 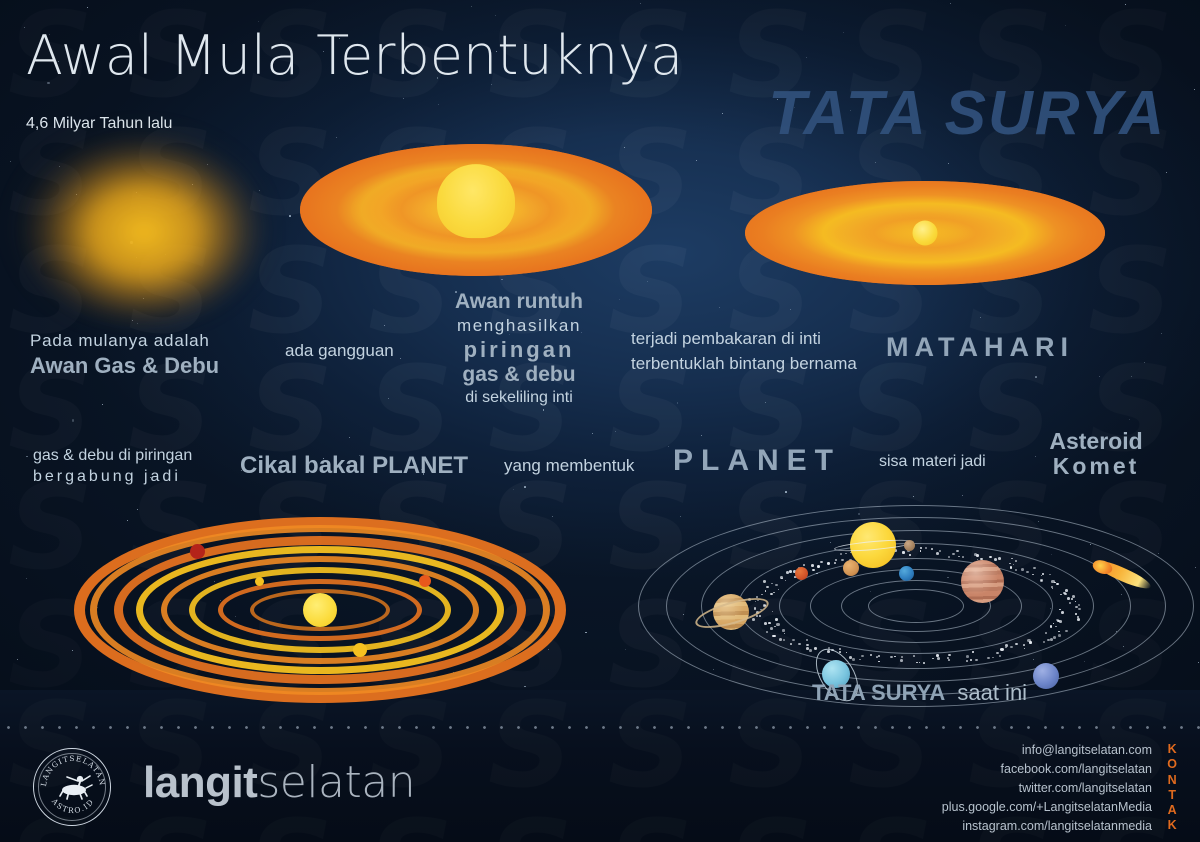 What do you see at coordinates (355, 55) in the screenshot?
I see `page-title: Awal Mula Terbentuknya` at bounding box center [355, 55].